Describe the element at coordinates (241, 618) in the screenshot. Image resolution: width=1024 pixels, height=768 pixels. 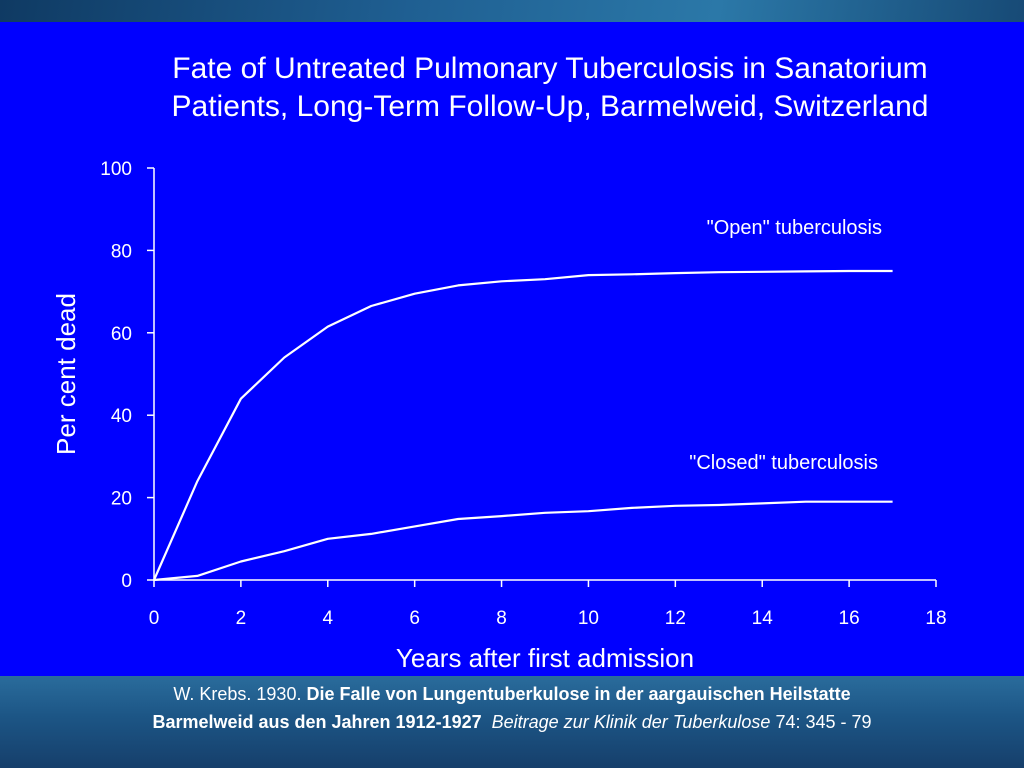
I see `x-tick-label: 2` at that location.